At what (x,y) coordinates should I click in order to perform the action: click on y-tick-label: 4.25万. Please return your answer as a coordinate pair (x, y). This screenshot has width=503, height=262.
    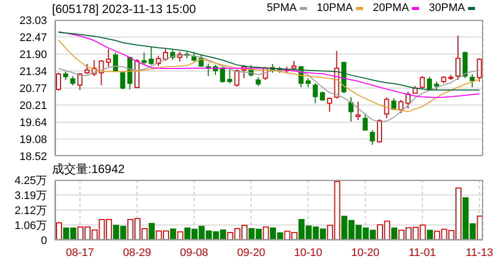
    Looking at the image, I should click on (30, 180).